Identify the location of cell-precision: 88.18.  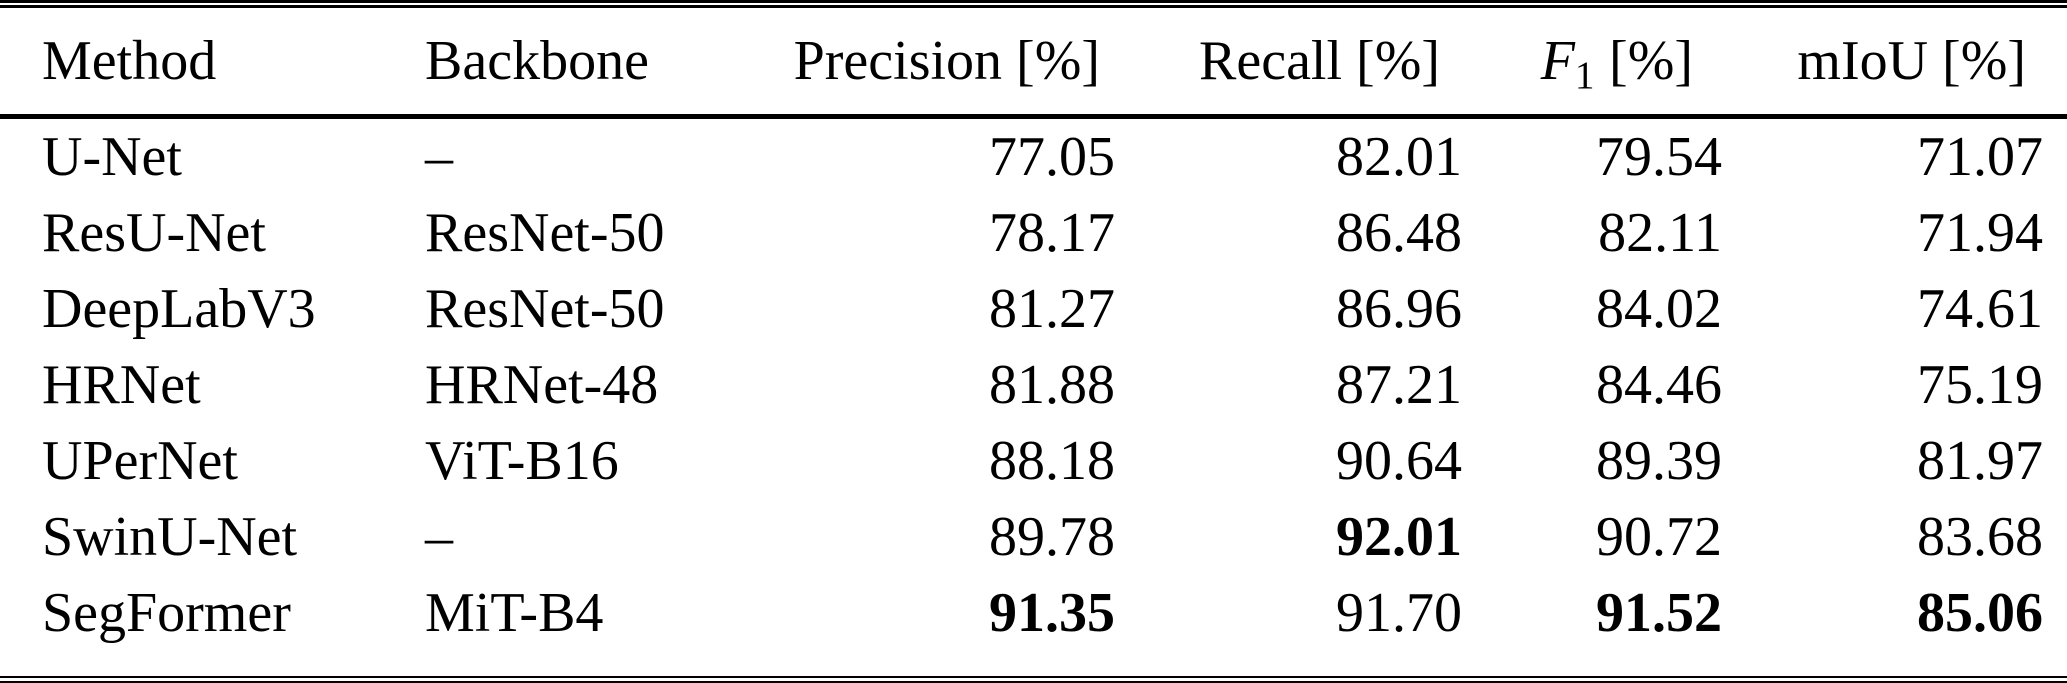
(1052, 461).